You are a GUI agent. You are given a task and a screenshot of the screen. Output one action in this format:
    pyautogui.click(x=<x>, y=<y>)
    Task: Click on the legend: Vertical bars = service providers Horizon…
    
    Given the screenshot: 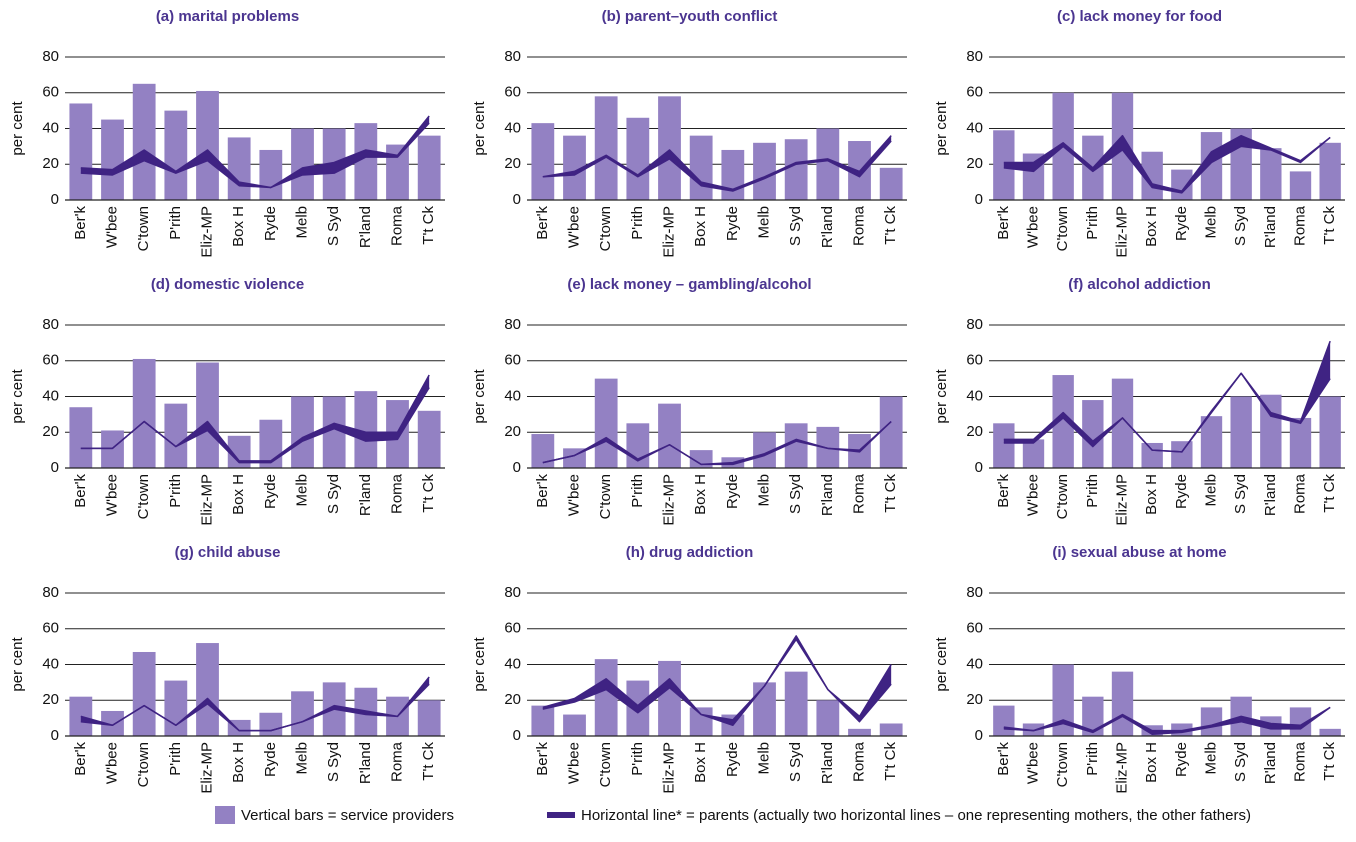 What is the action you would take?
    pyautogui.click(x=733, y=815)
    